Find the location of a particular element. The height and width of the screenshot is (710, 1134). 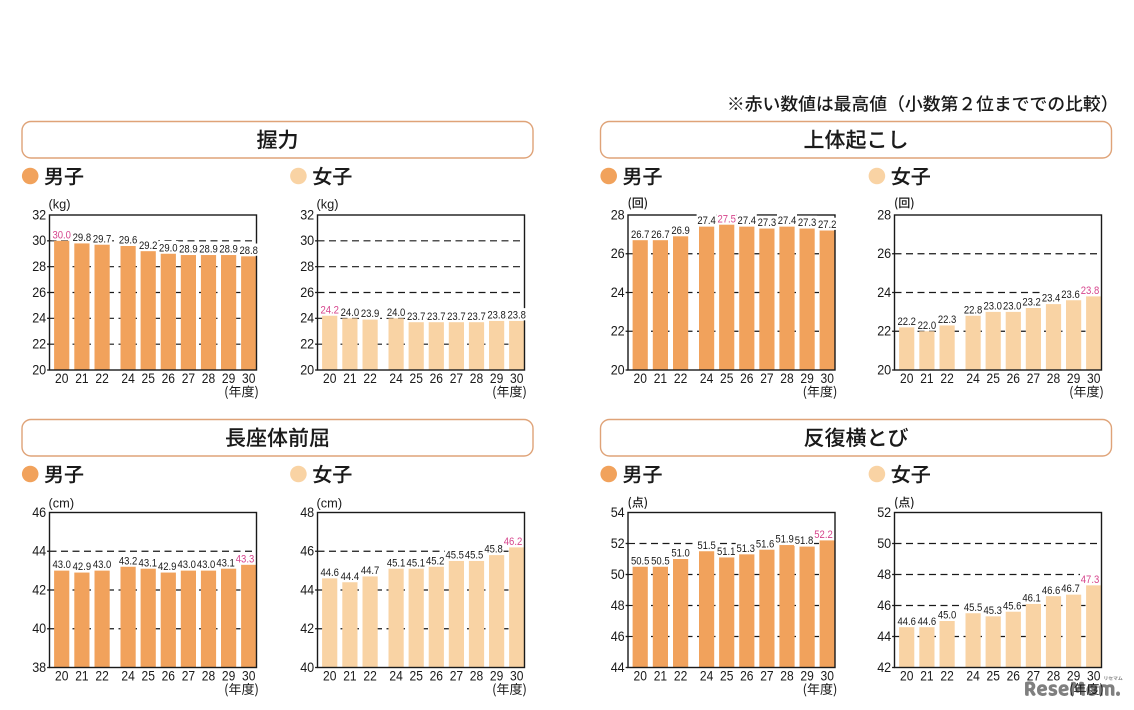

svg-text: 29.7 is located at coordinates (102, 239).